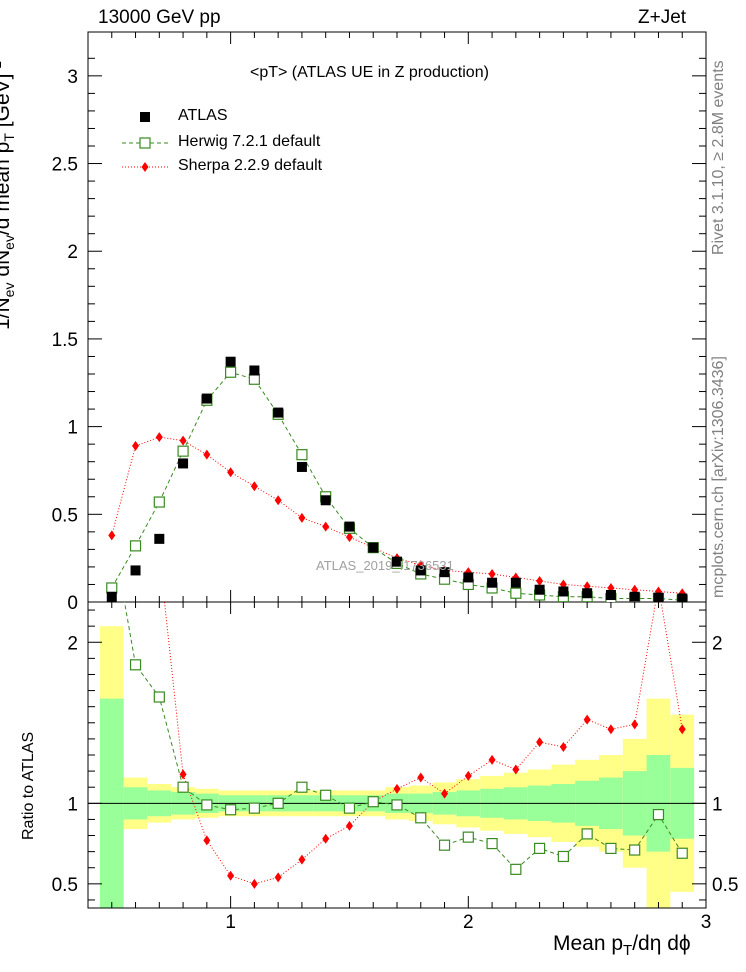  What do you see at coordinates (72, 603) in the screenshot?
I see `y-tick-label: 0` at bounding box center [72, 603].